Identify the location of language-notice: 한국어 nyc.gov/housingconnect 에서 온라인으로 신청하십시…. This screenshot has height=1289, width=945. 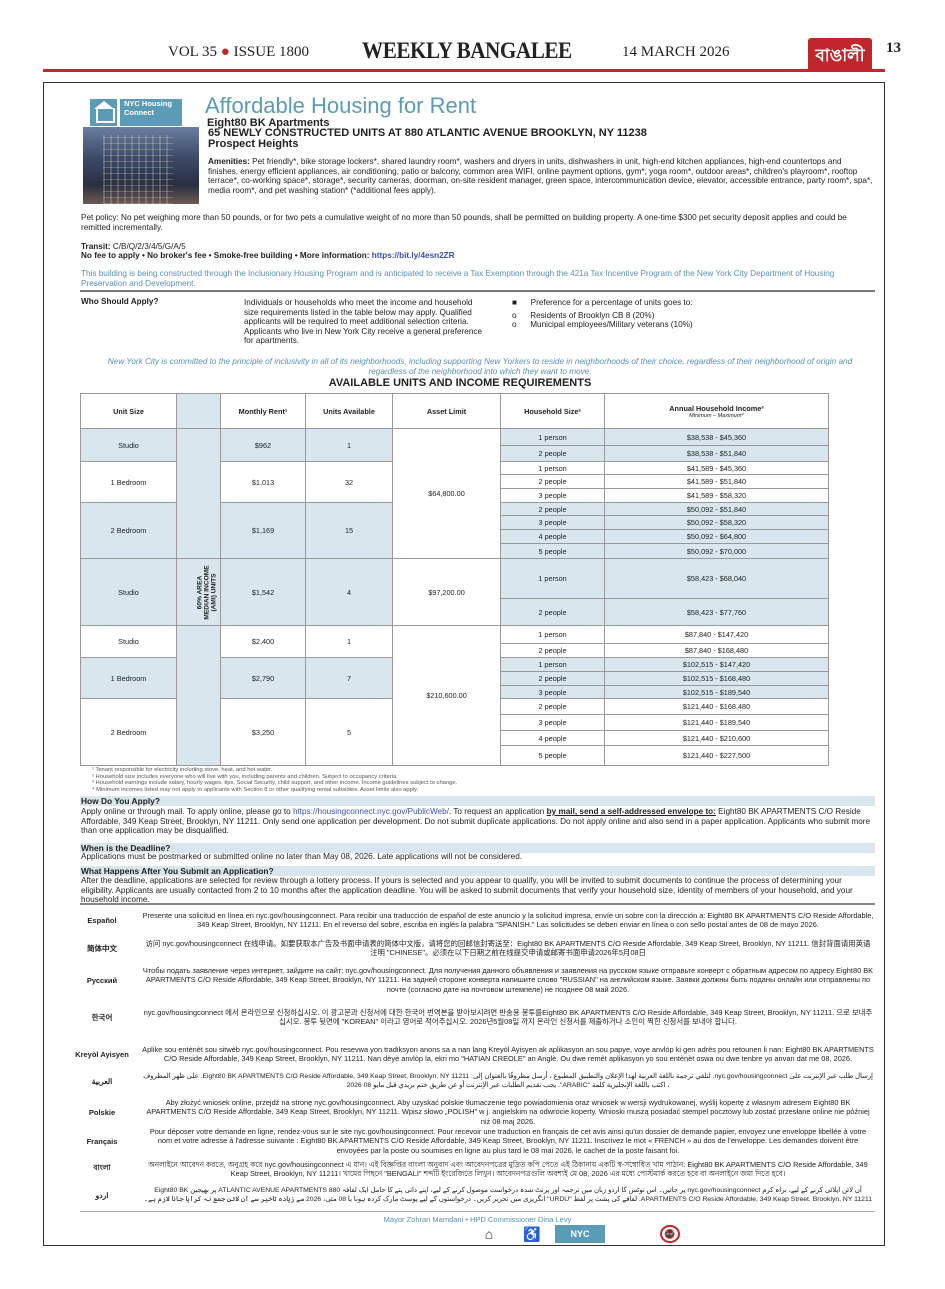
(468, 1017).